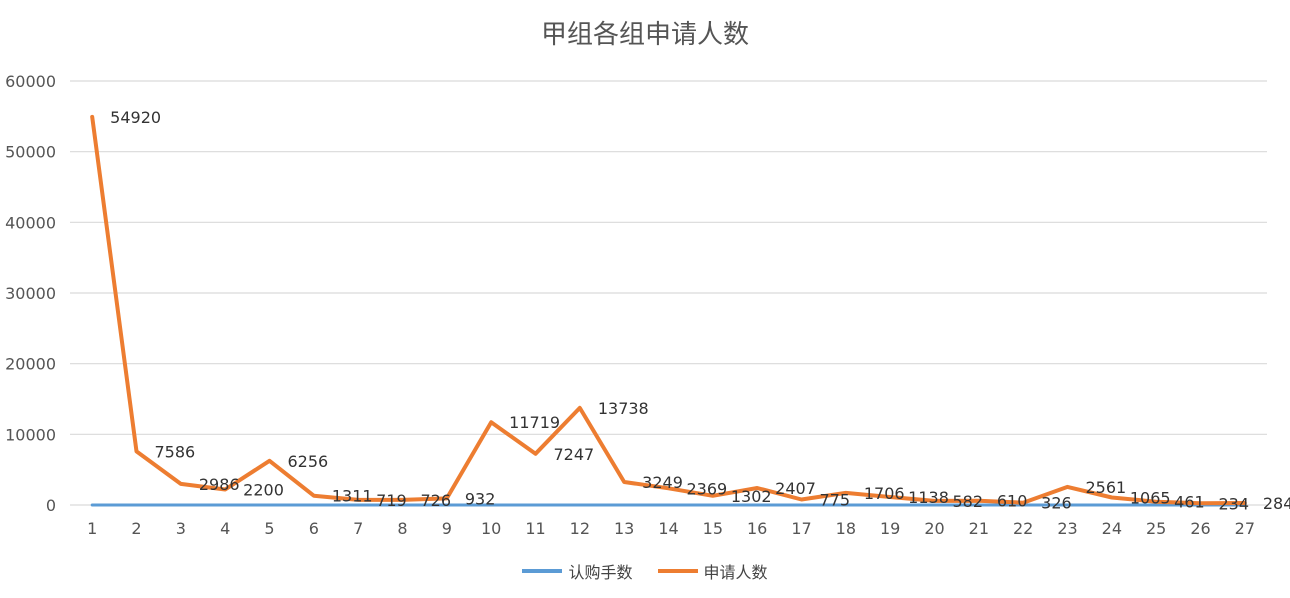 The height and width of the screenshot is (598, 1290). Describe the element at coordinates (181, 528) in the screenshot. I see `x-tick-label: 3` at that location.